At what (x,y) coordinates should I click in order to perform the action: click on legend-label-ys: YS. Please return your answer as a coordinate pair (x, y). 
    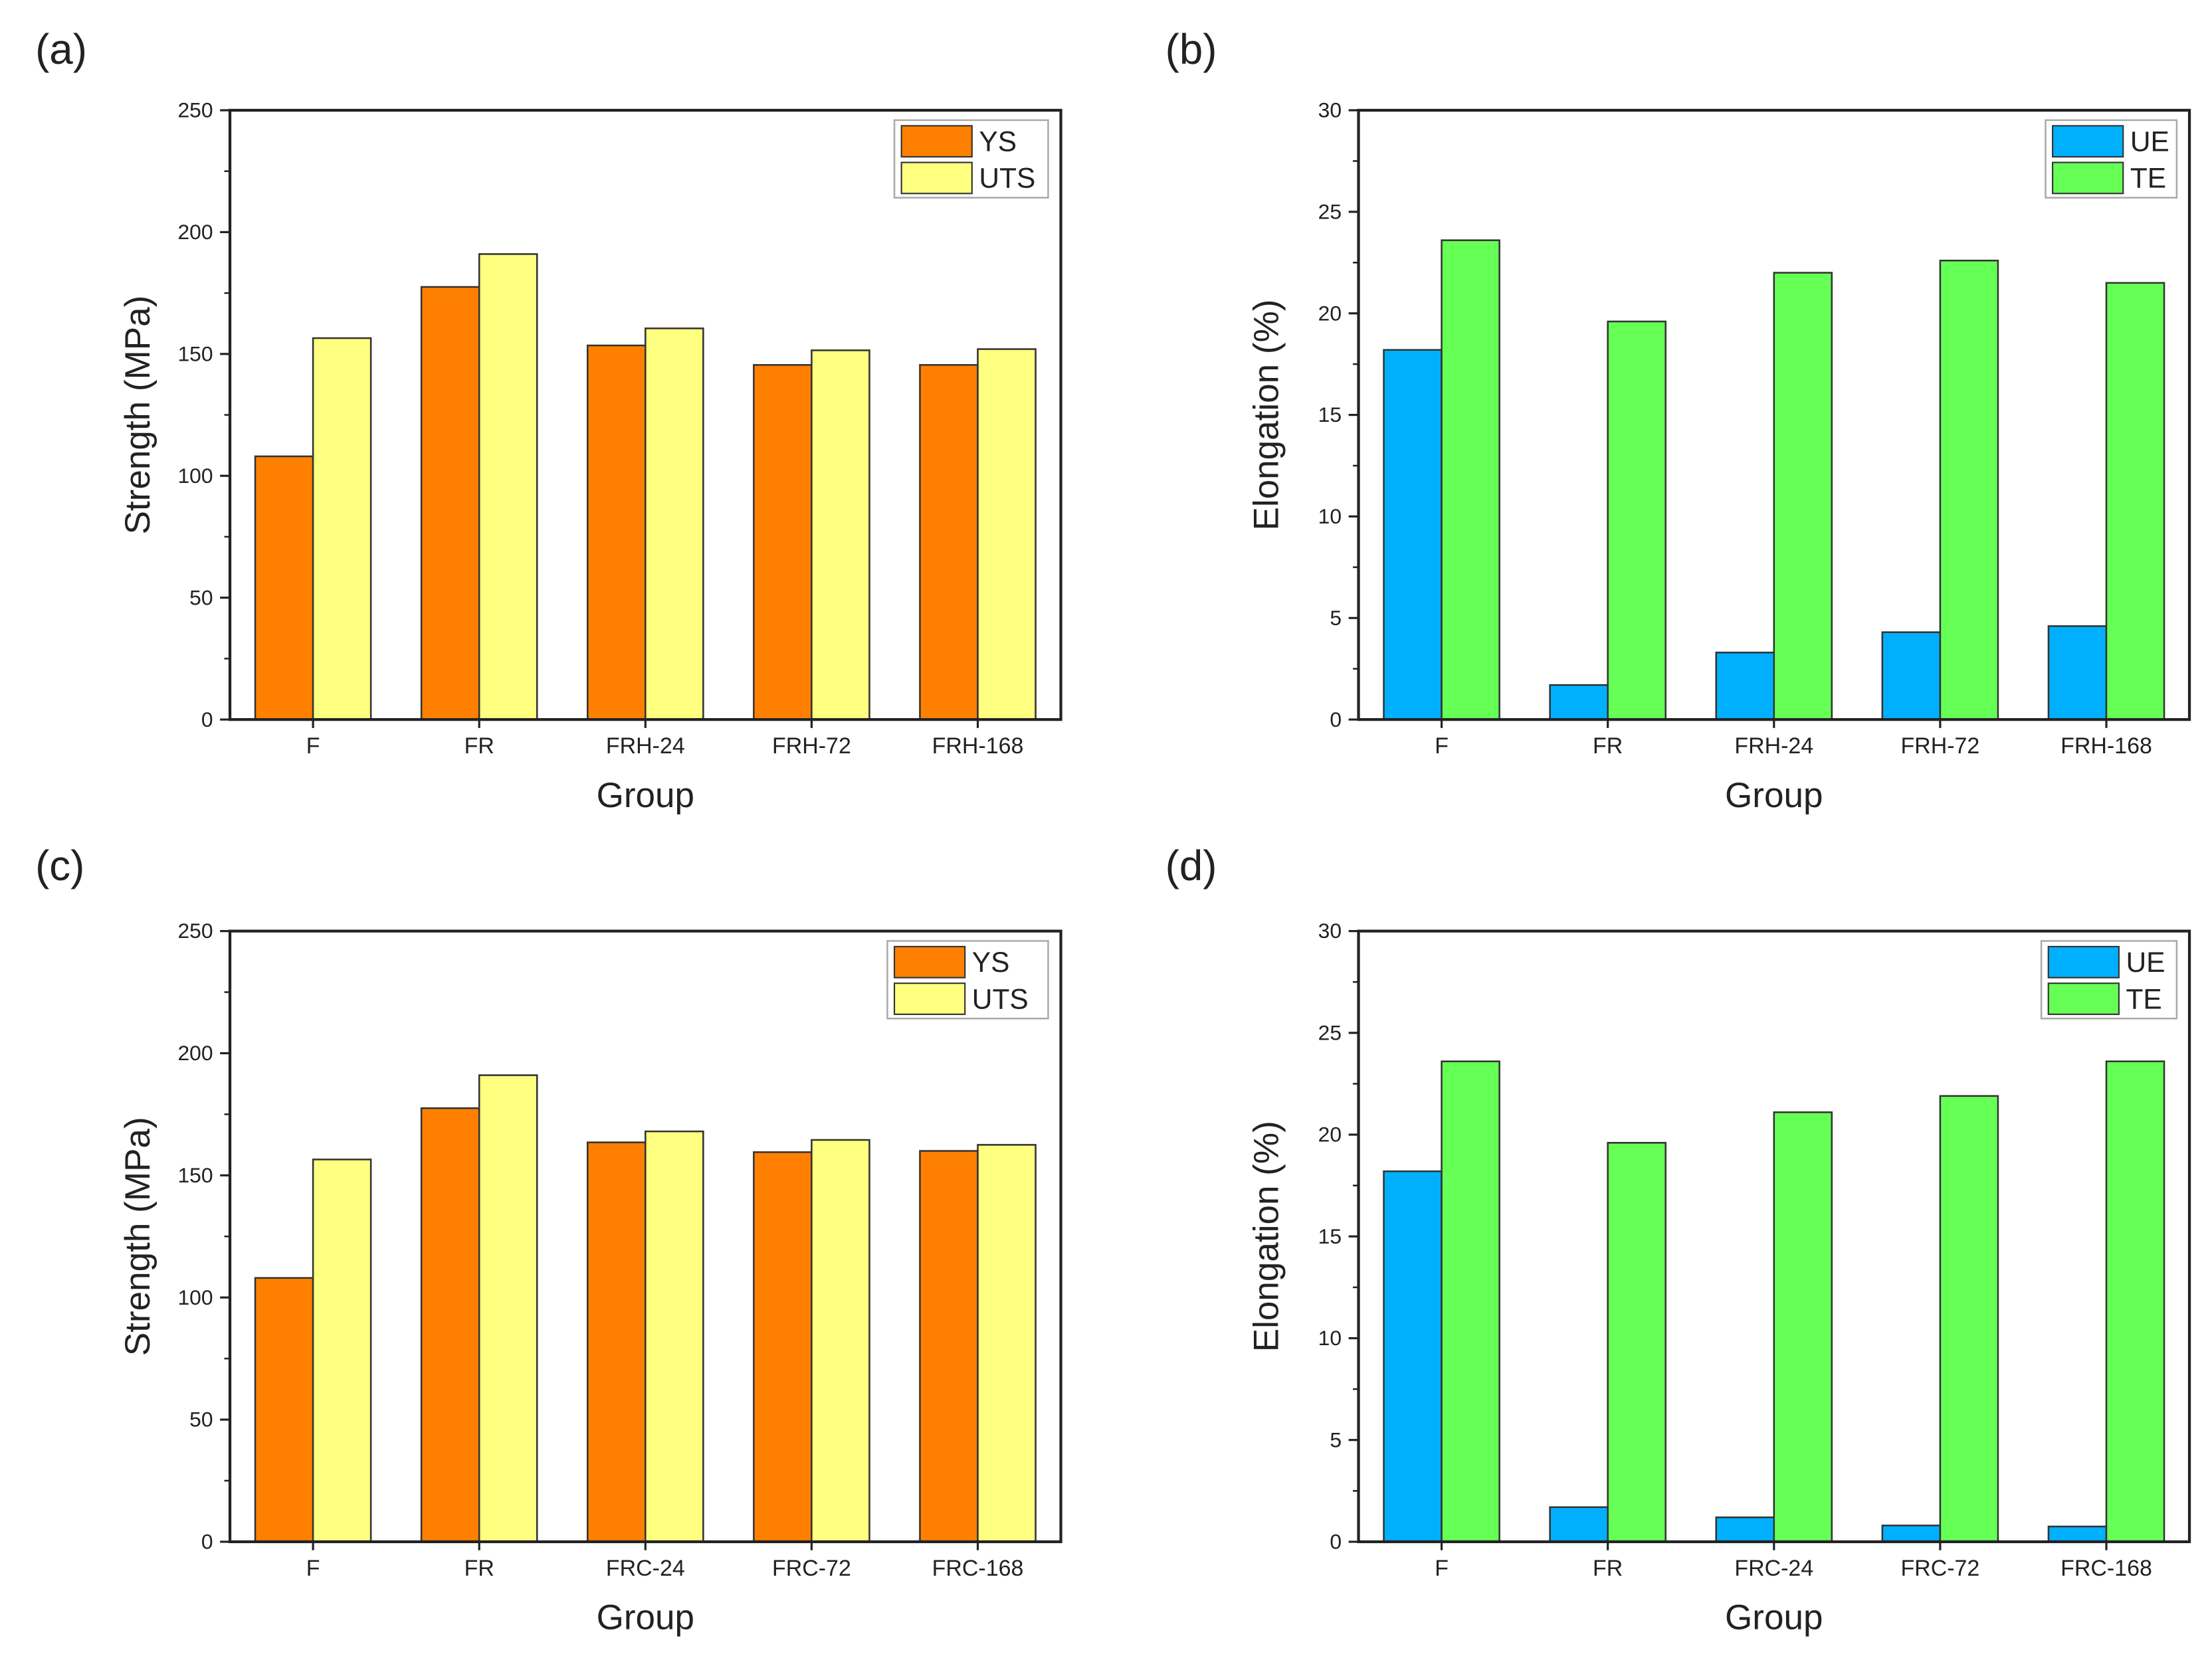
    Looking at the image, I should click on (998, 141).